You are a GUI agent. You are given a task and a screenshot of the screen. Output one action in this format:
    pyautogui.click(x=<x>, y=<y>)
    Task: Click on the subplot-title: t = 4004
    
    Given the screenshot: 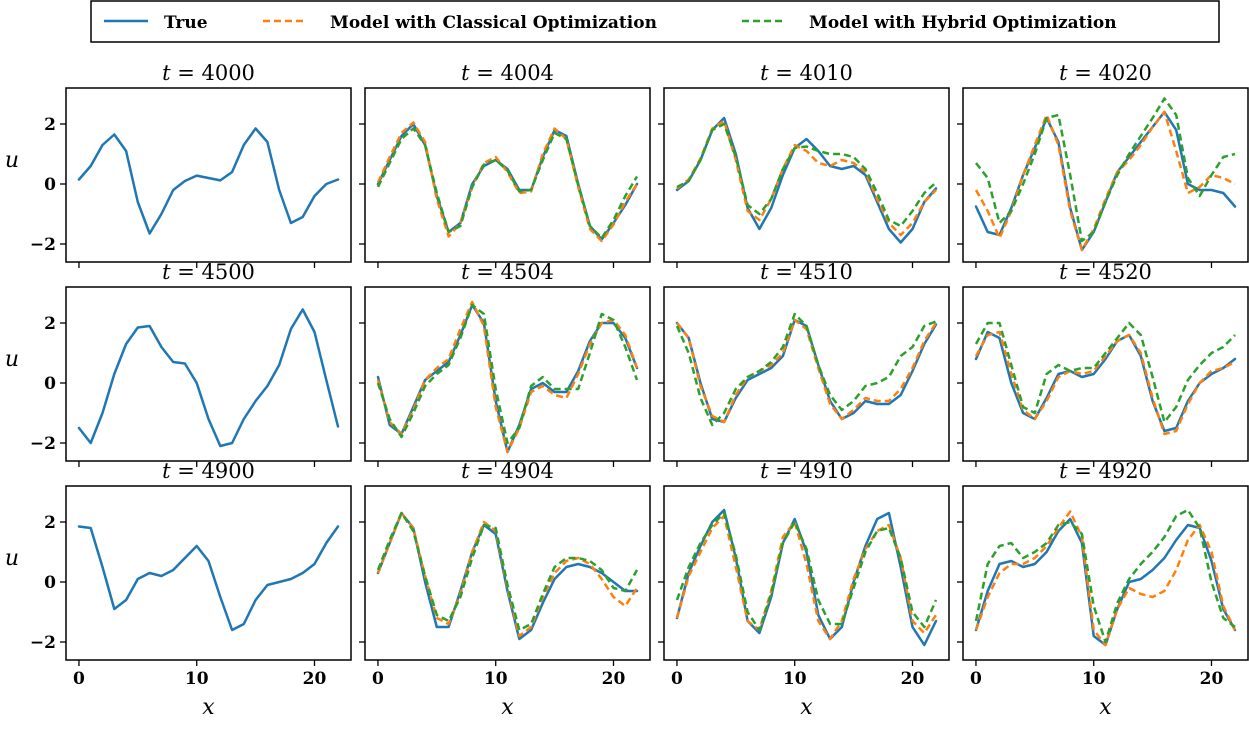 What is the action you would take?
    pyautogui.click(x=507, y=73)
    